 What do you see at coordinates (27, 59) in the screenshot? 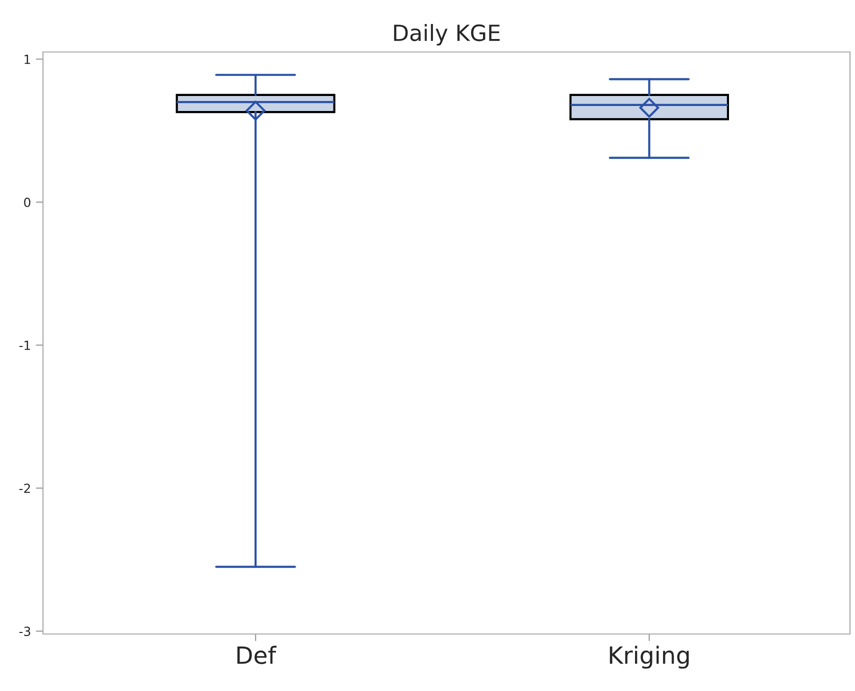
I see `y-tick-label: 1` at bounding box center [27, 59].